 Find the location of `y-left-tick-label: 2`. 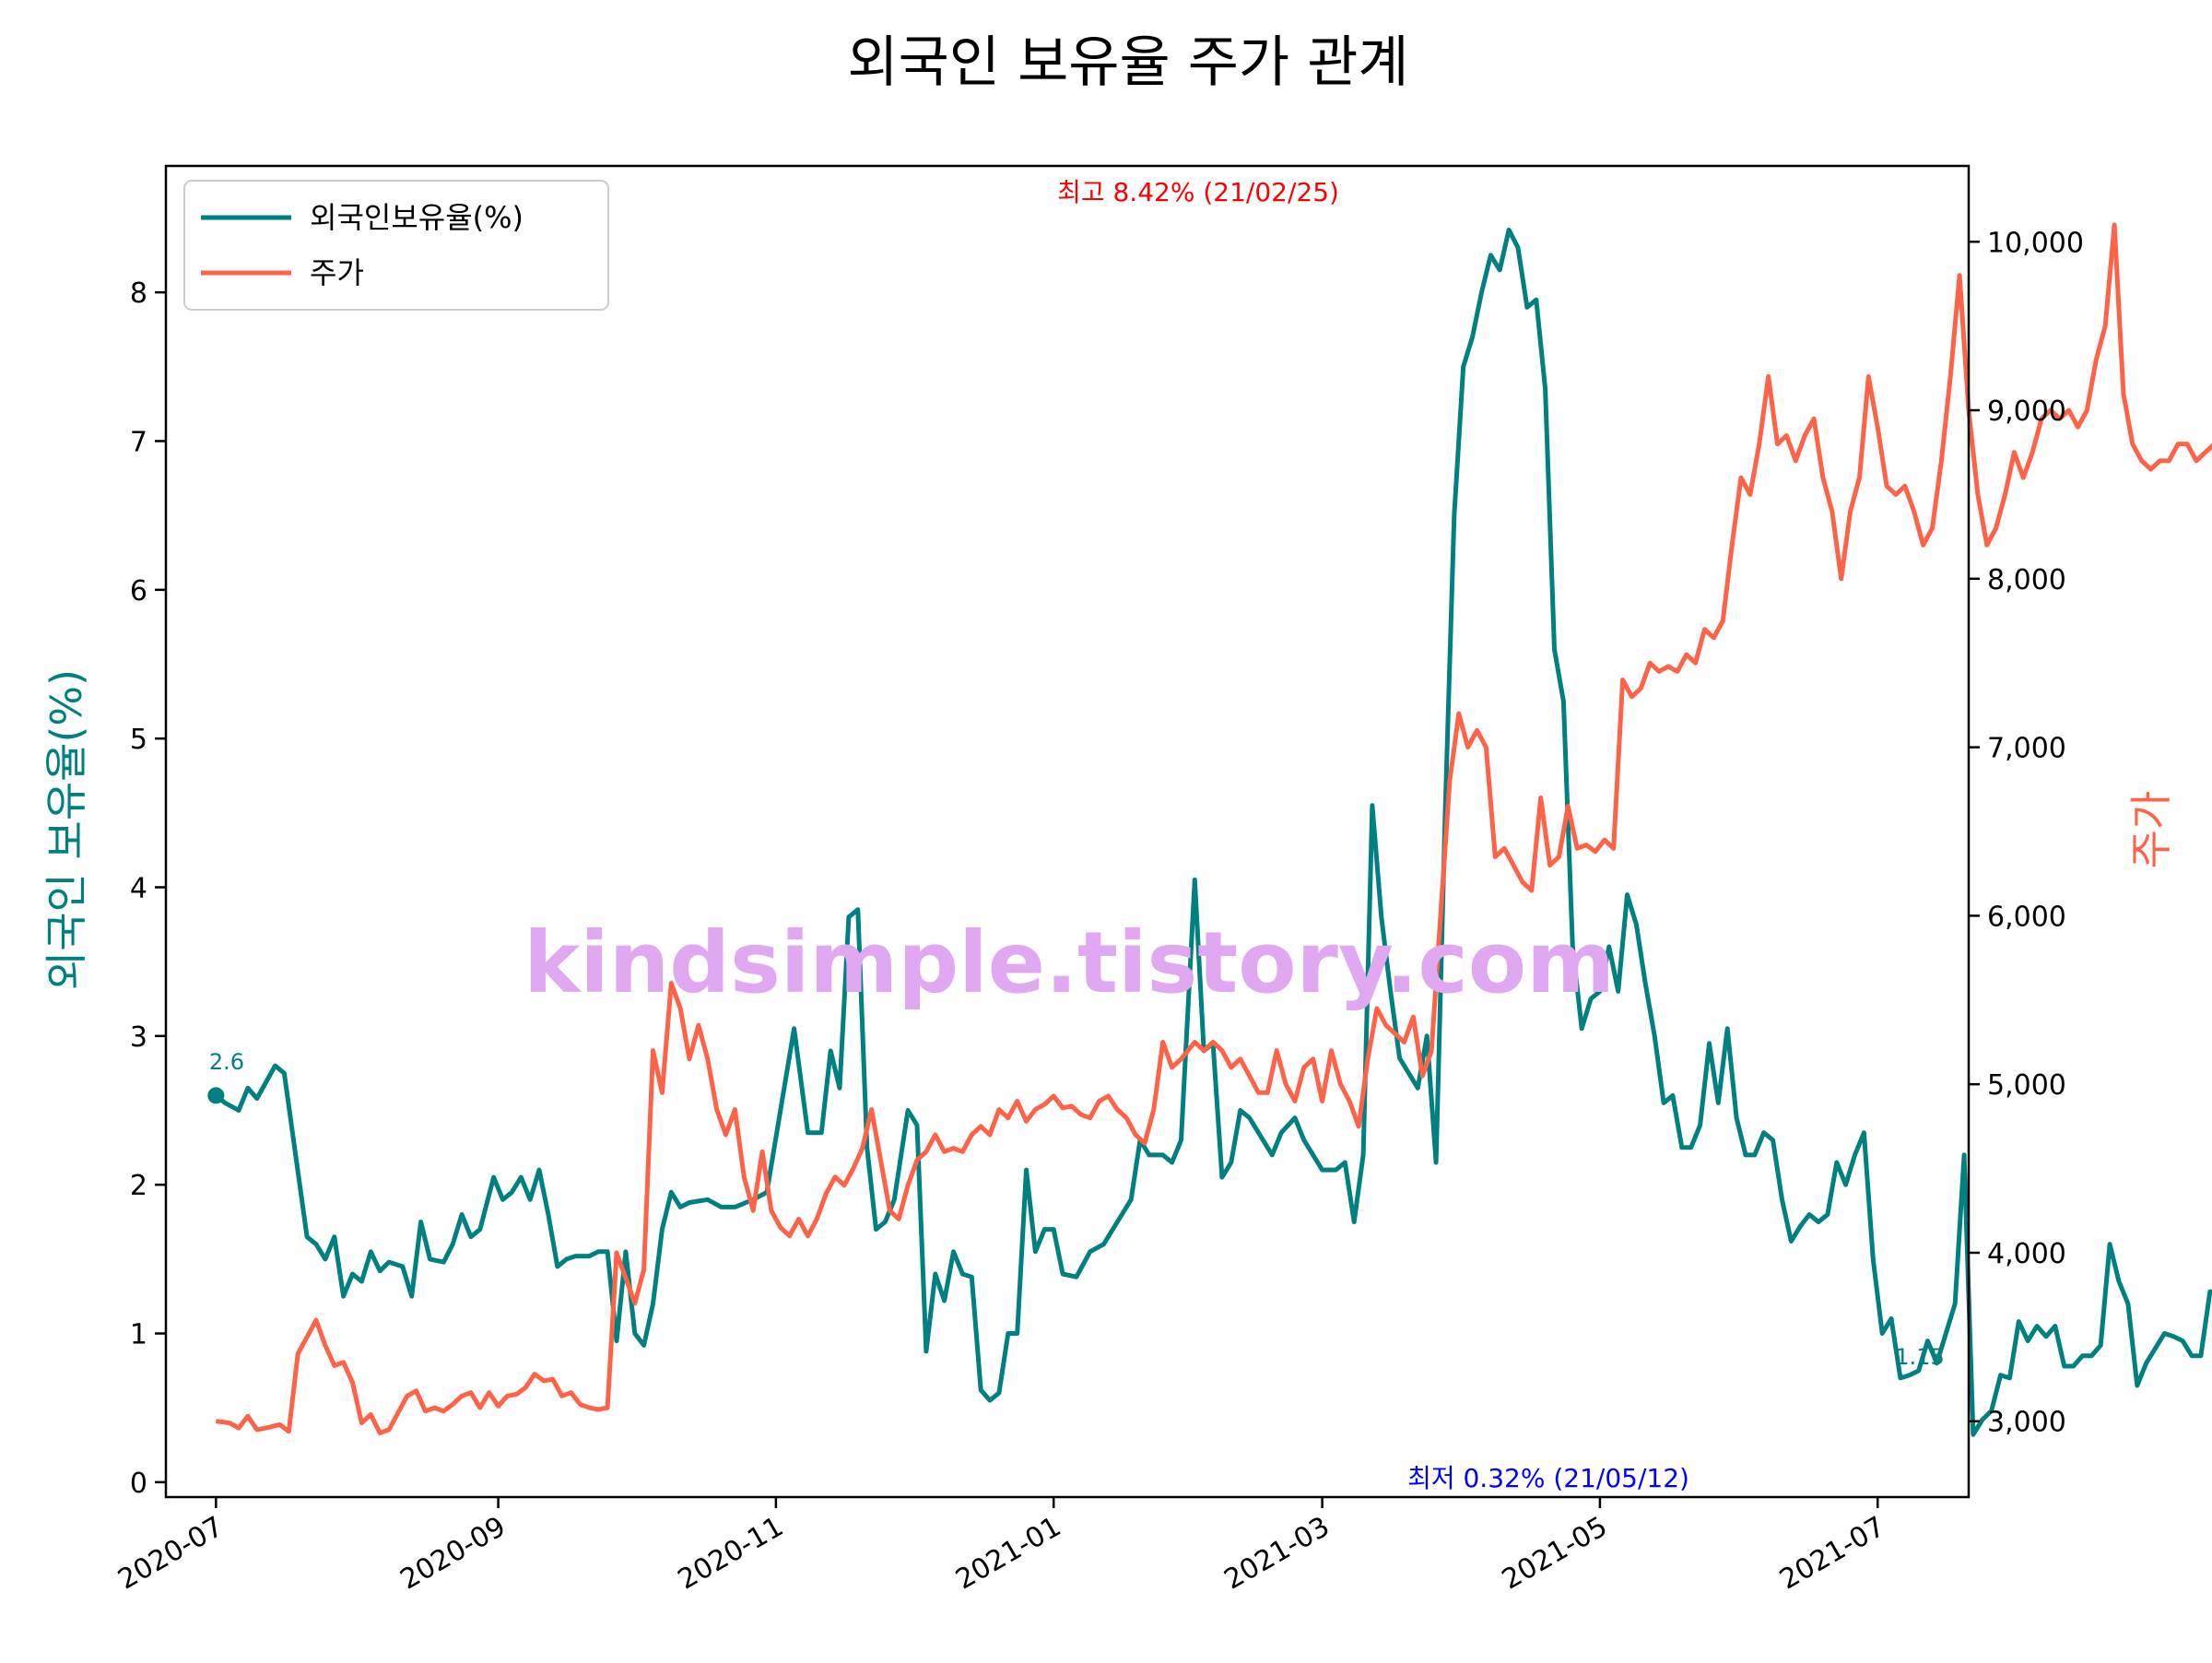

y-left-tick-label: 2 is located at coordinates (138, 1186).